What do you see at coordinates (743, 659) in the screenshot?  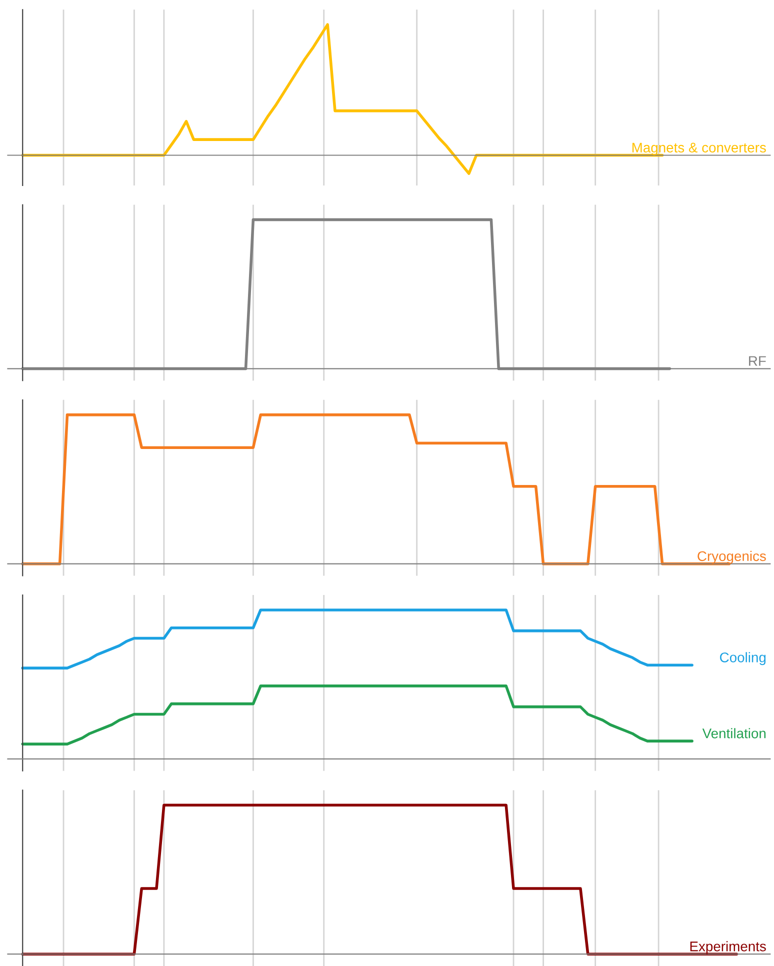 I see `text: Cooling` at bounding box center [743, 659].